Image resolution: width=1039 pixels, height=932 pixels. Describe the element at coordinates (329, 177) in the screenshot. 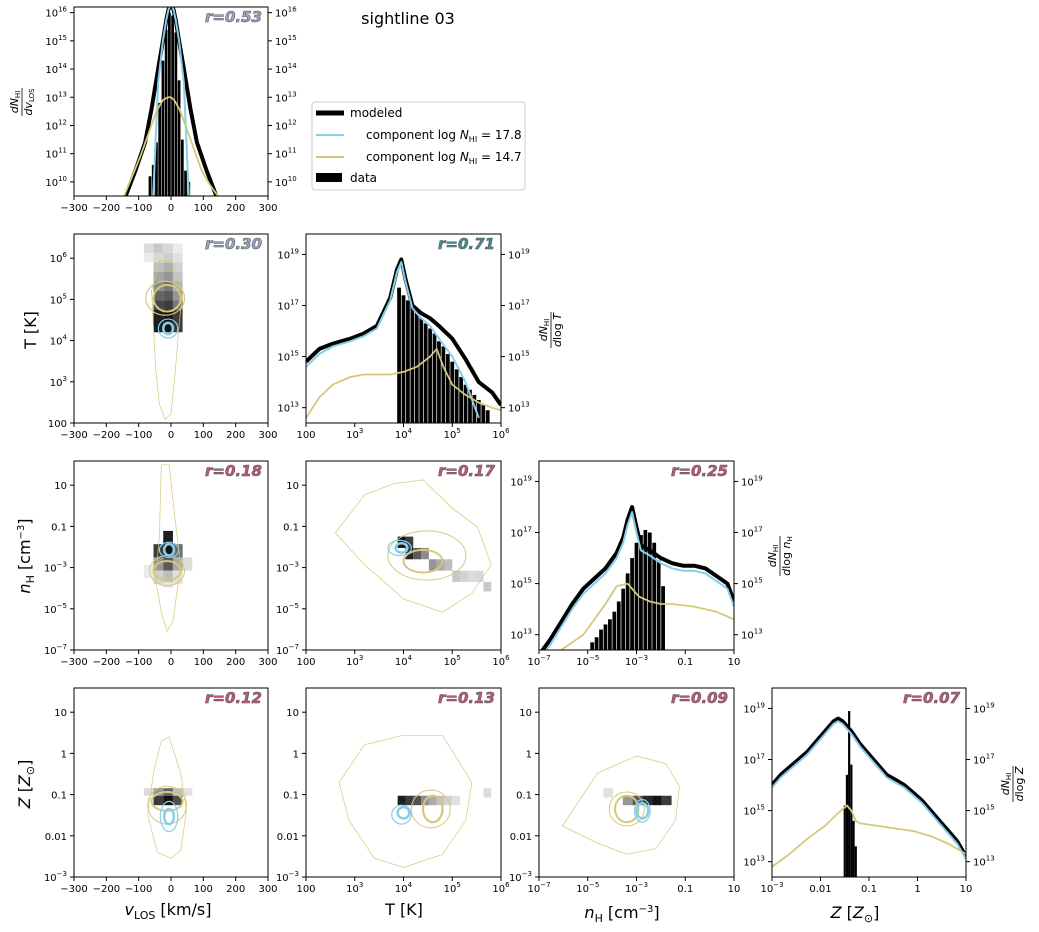

I see `legend-swatch-data` at that location.